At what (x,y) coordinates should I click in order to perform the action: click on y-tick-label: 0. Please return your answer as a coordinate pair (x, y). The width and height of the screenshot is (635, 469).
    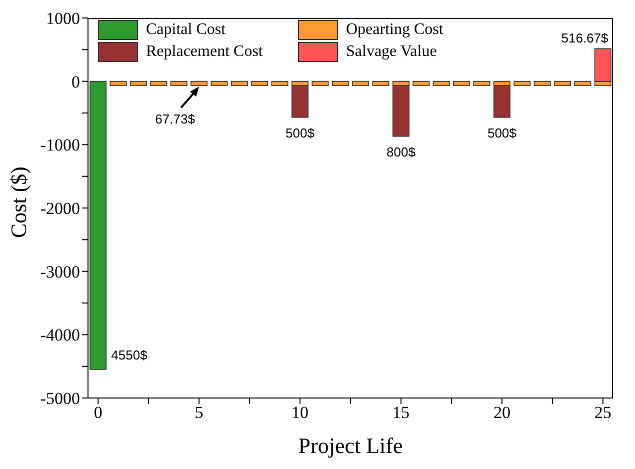
    Looking at the image, I should click on (76, 82).